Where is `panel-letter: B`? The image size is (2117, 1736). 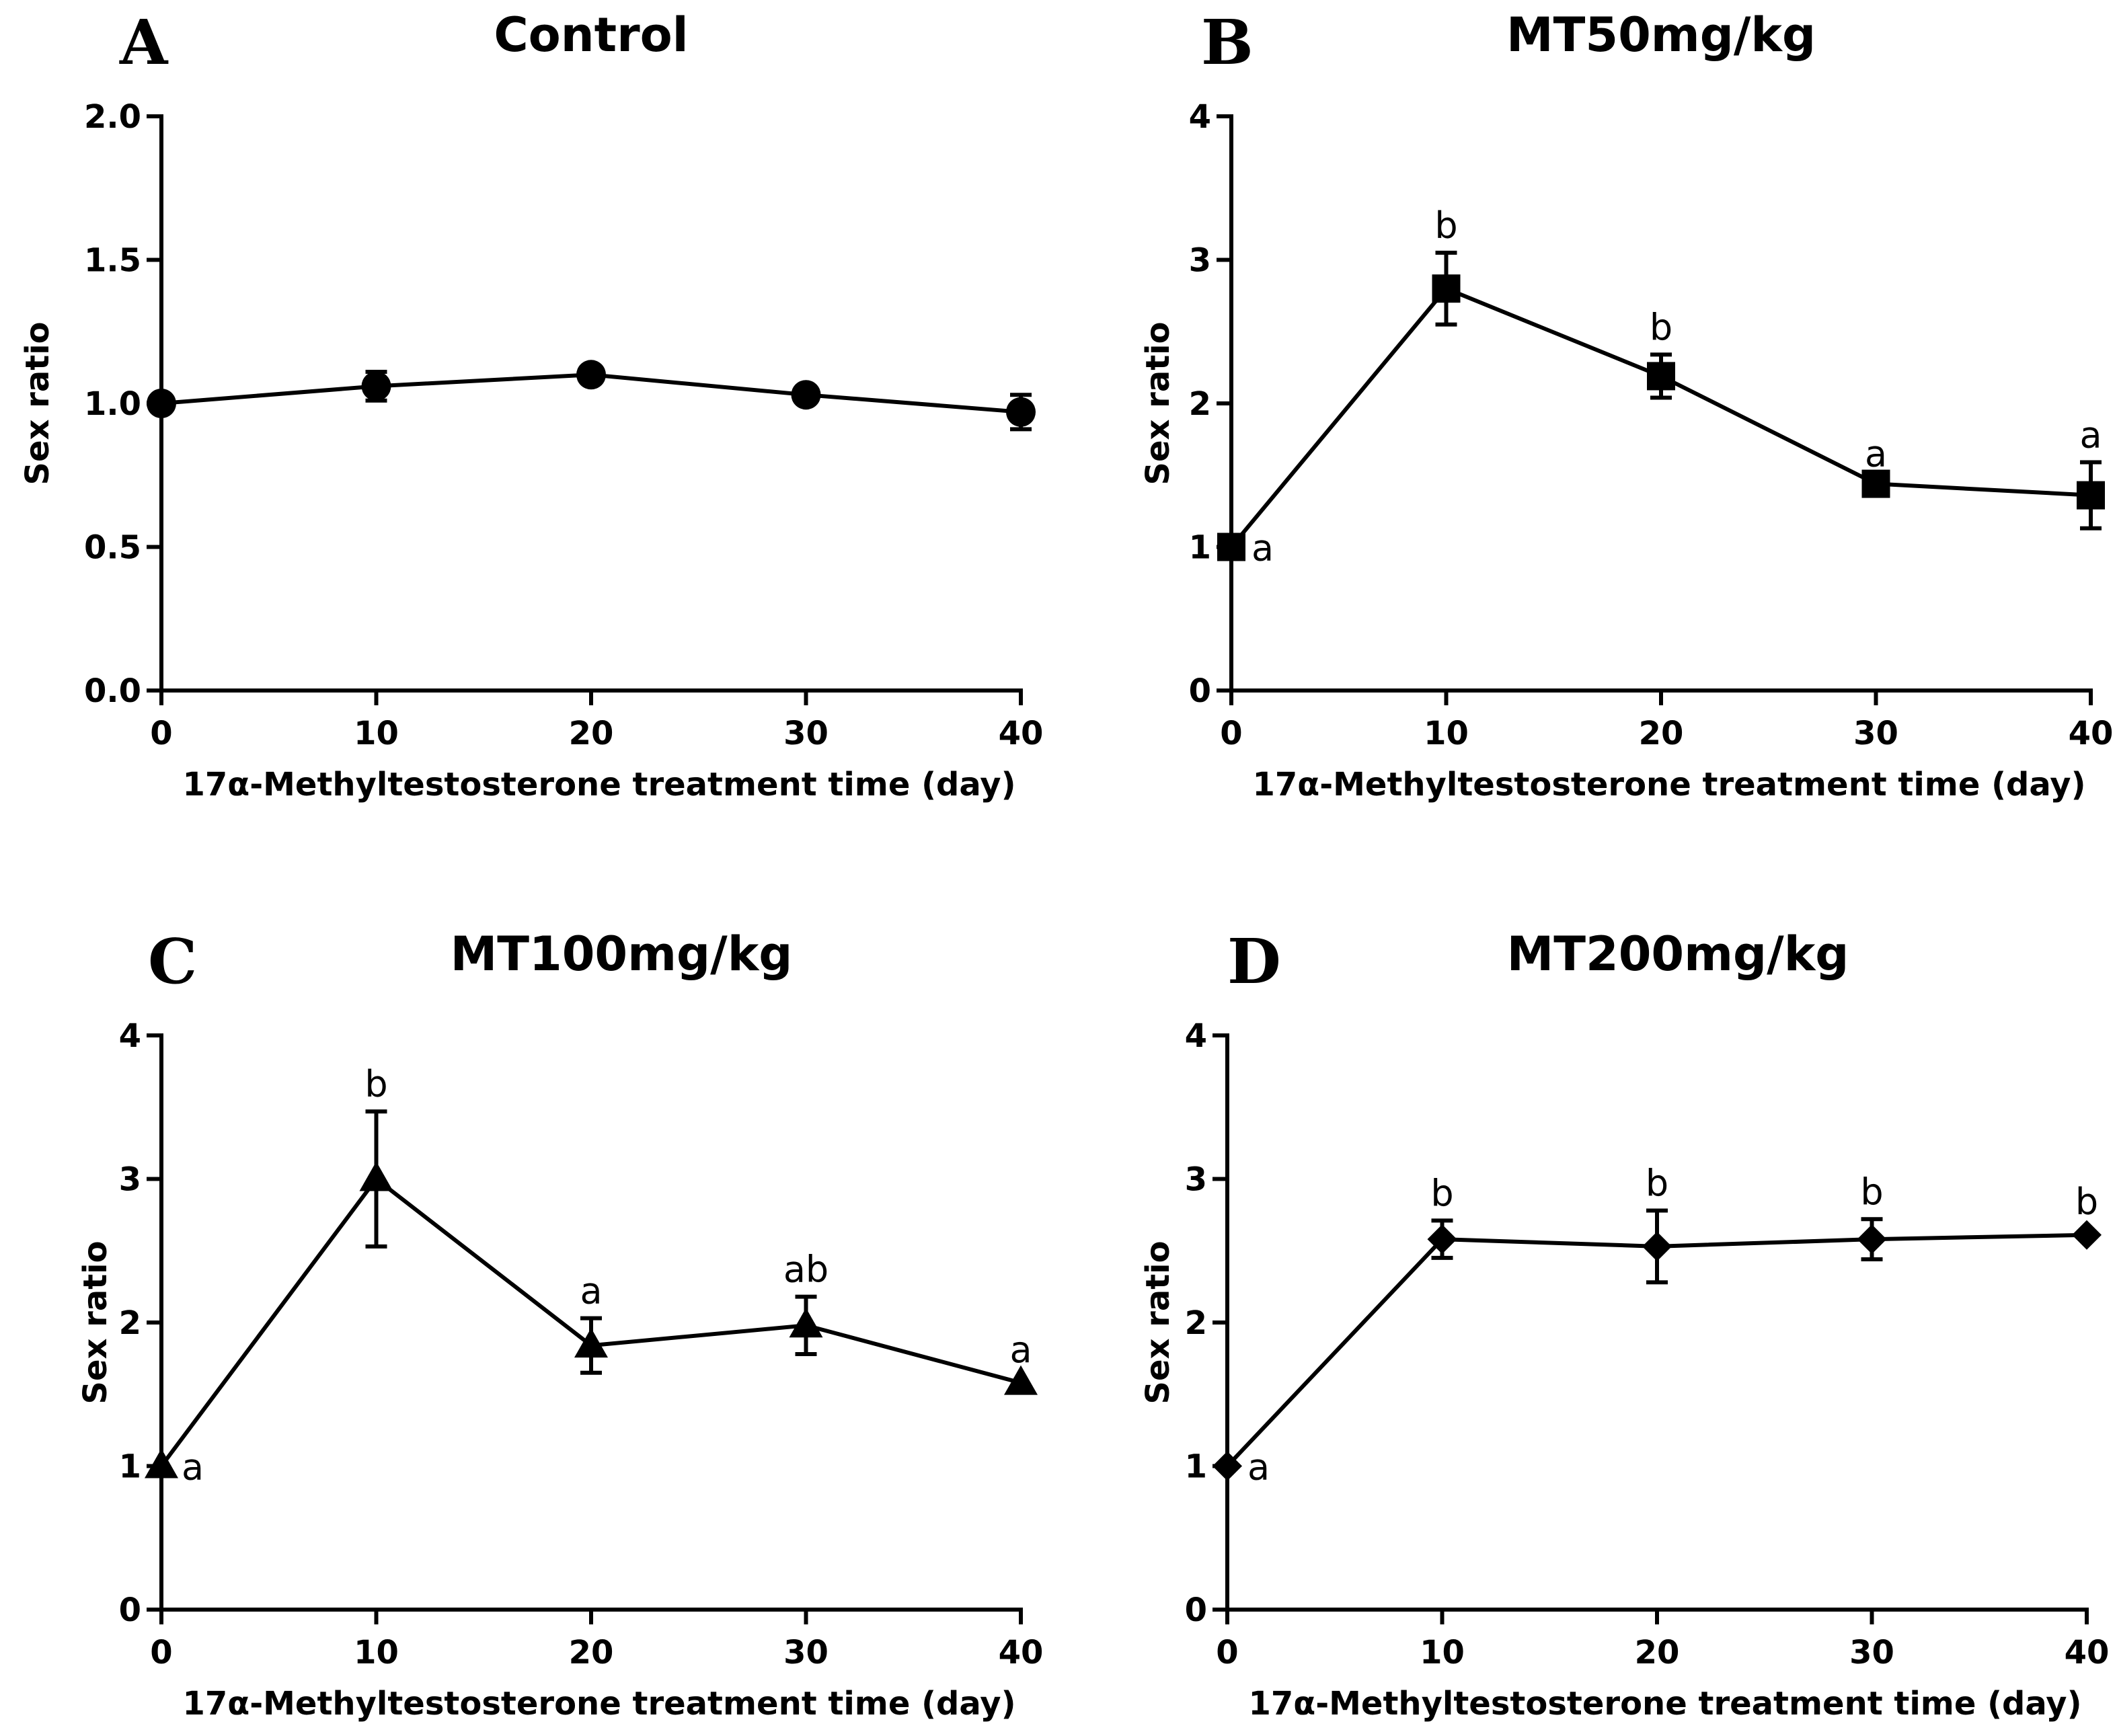 panel-letter: B is located at coordinates (1227, 42).